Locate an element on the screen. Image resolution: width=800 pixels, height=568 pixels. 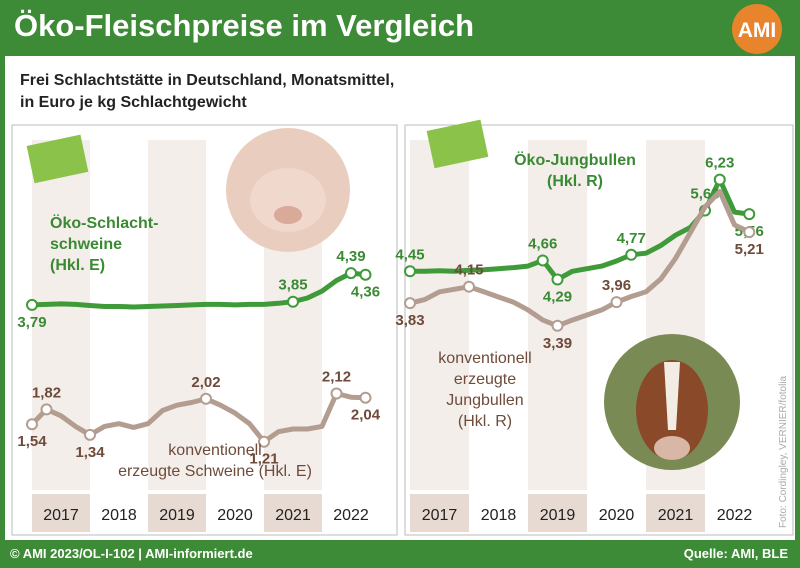
data-label: 1,21 is located at coordinates (263, 459).